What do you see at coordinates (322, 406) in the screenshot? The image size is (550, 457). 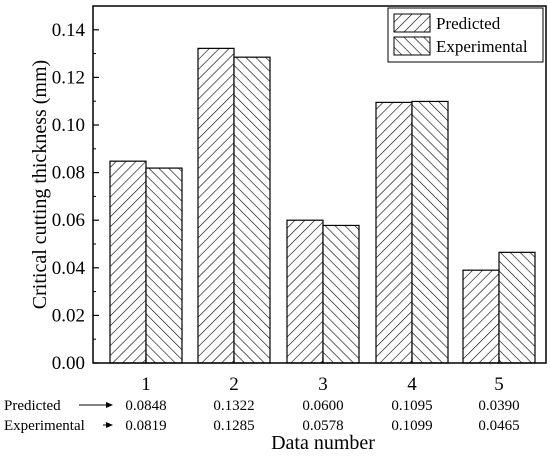 I see `table-cell: 0.0600` at bounding box center [322, 406].